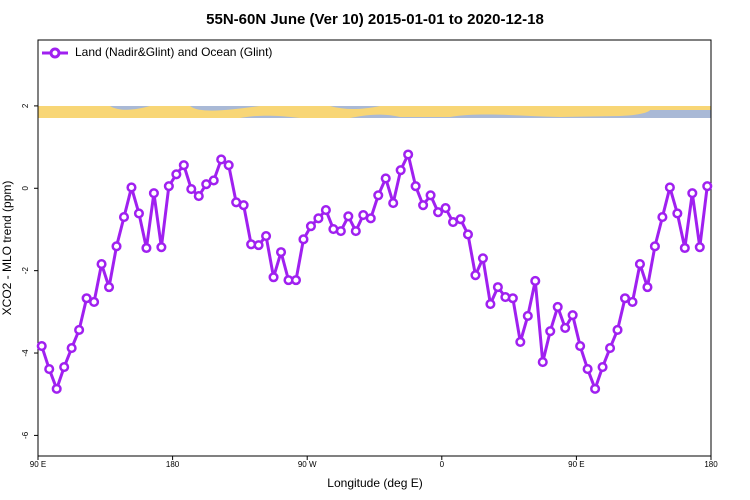 The image size is (750, 500). What do you see at coordinates (25, 105) in the screenshot?
I see `y-tick-label: 2` at bounding box center [25, 105].